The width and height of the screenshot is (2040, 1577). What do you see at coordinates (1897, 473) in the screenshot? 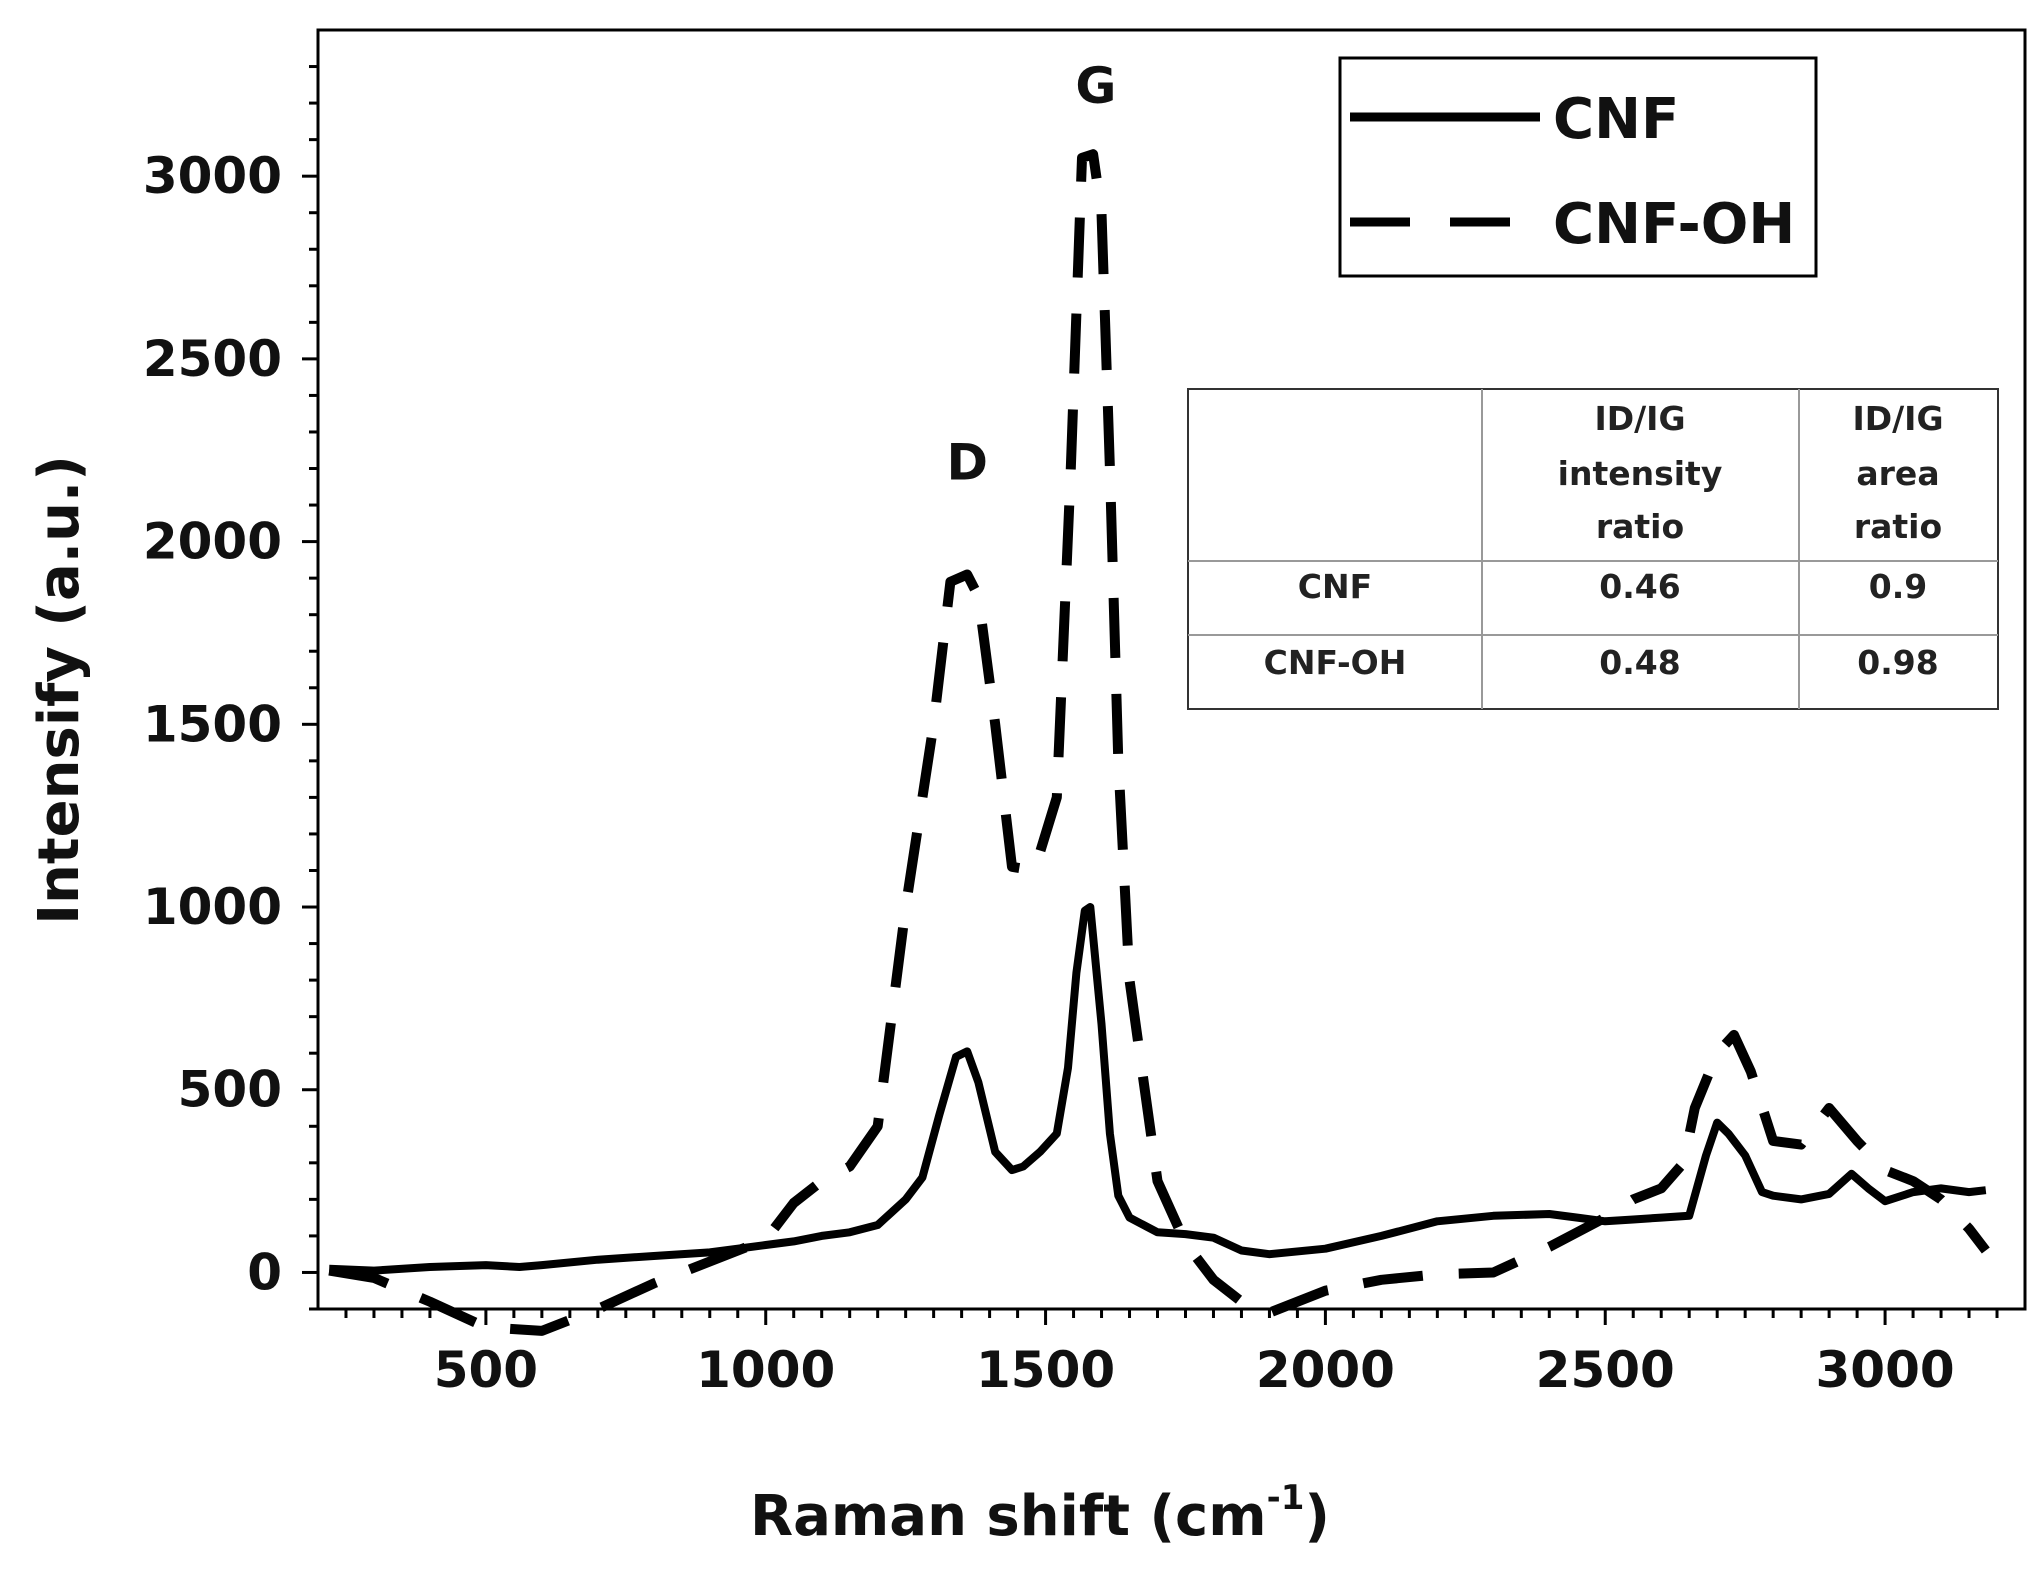
I see `table-header-area-line2: area` at bounding box center [1897, 473].